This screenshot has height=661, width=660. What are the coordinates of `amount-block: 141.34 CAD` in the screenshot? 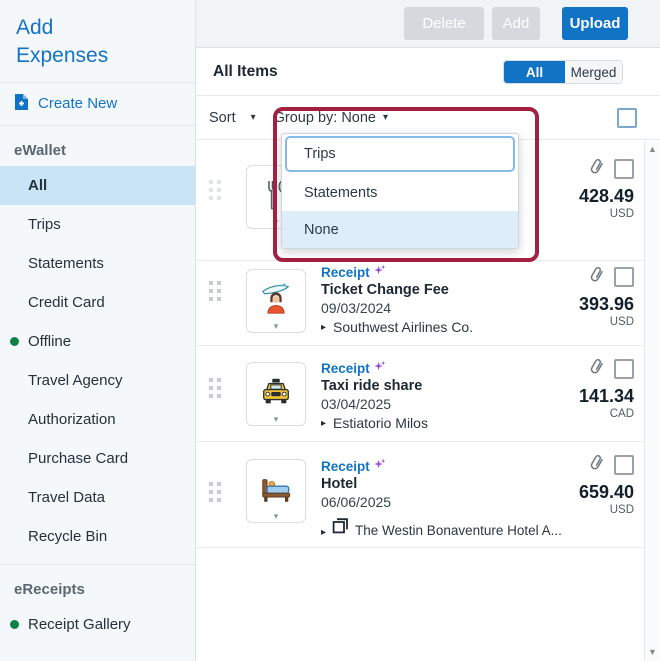 It's located at (606, 388).